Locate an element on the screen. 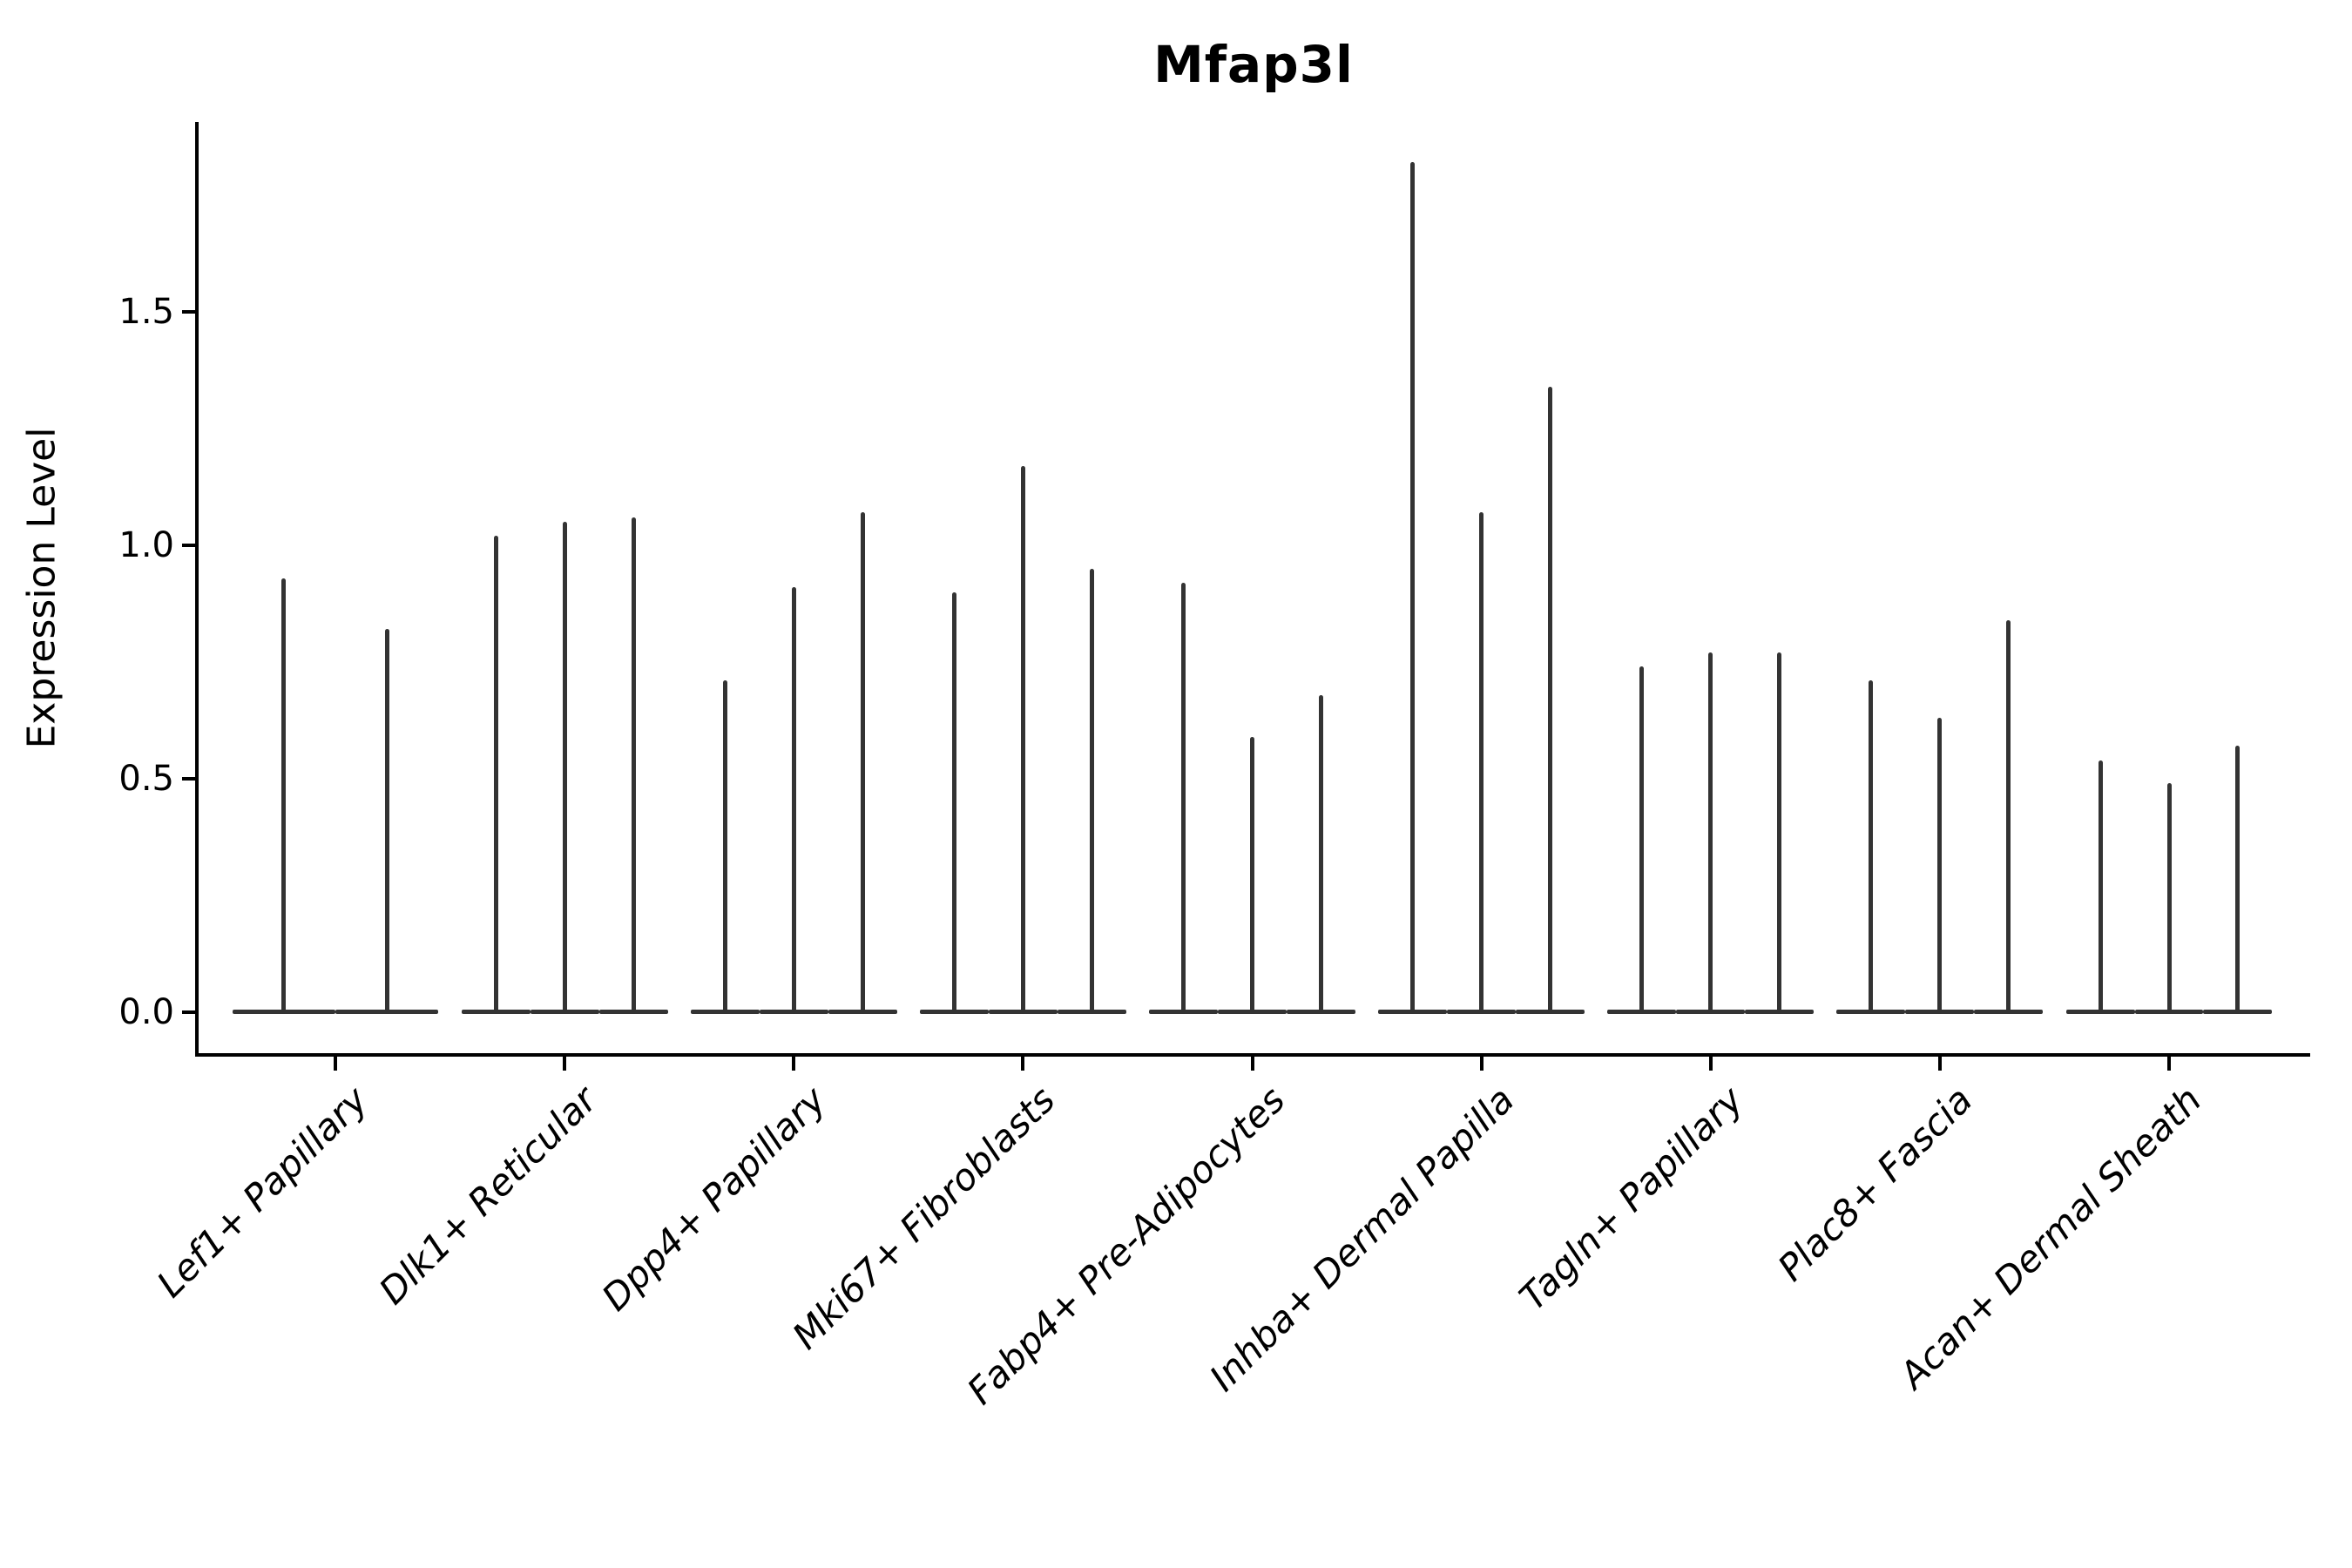 This screenshot has width=2352, height=1568. x-axis-spine is located at coordinates (1252, 1055).